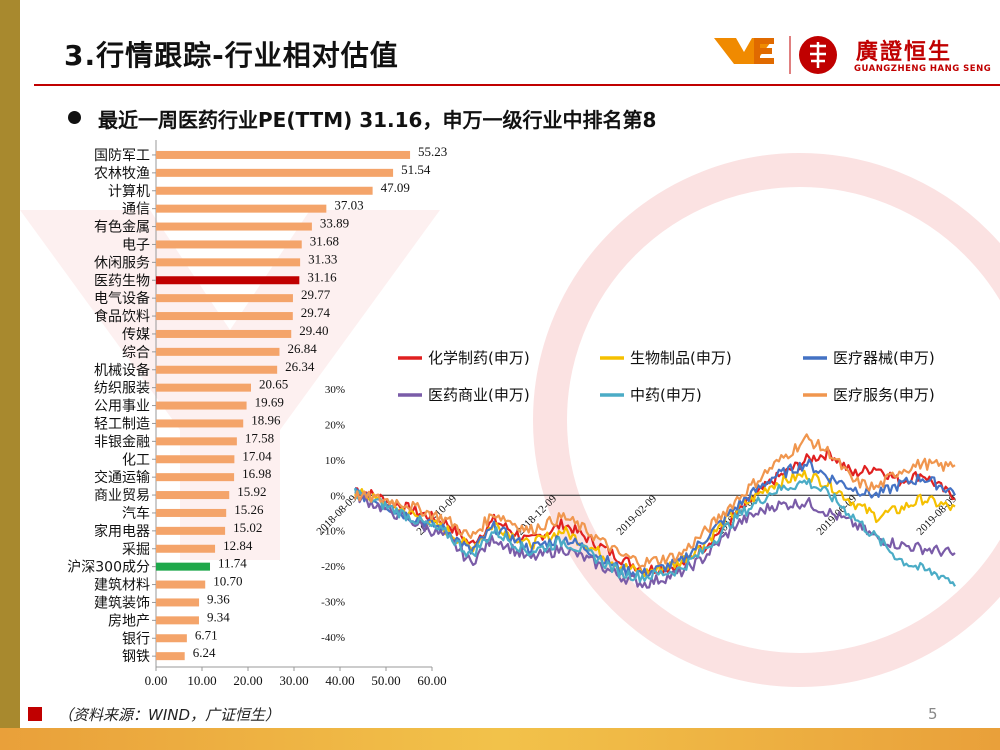 This screenshot has width=1000, height=750. I want to click on value-label: 31.16, so click(322, 276).